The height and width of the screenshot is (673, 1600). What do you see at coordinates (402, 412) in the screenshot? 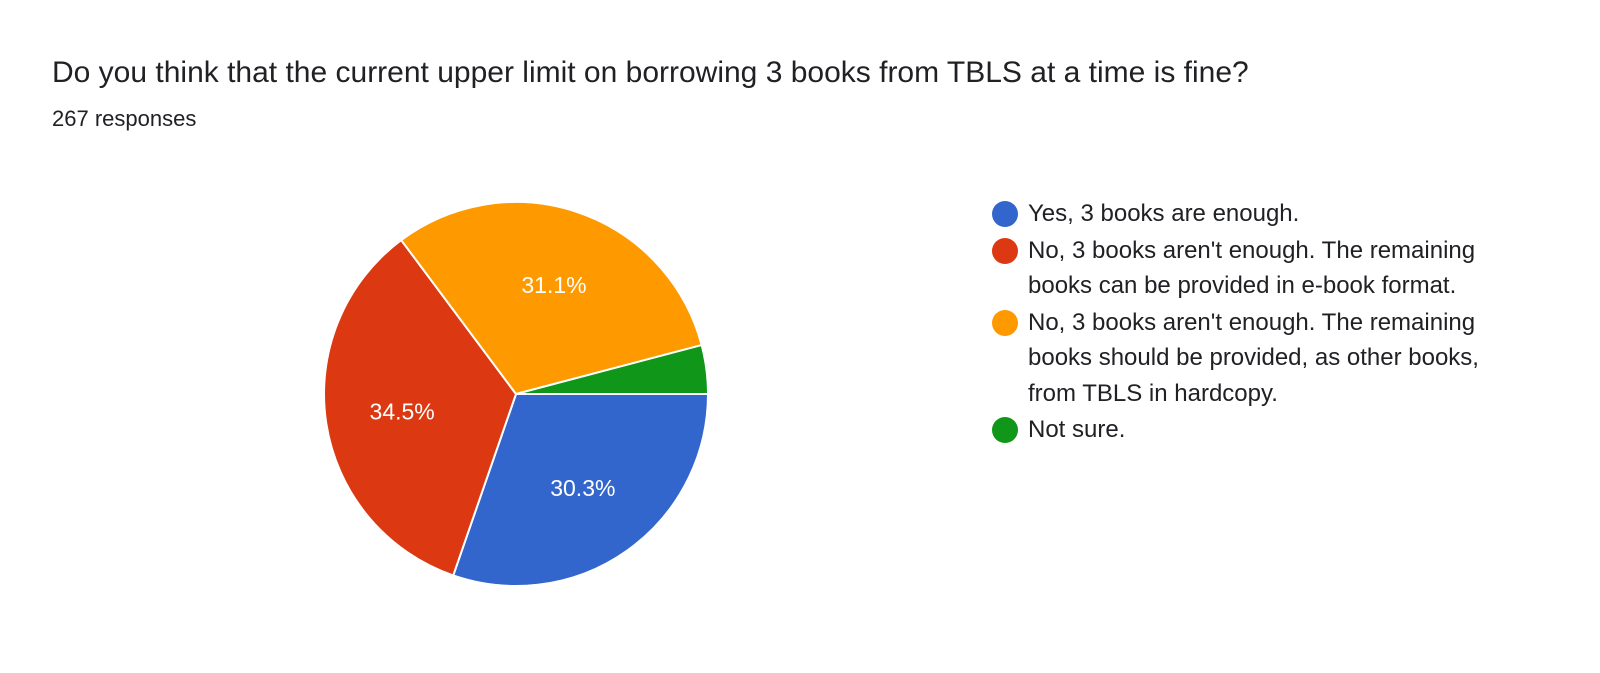
I see `slice-data-label: 34.5%` at bounding box center [402, 412].